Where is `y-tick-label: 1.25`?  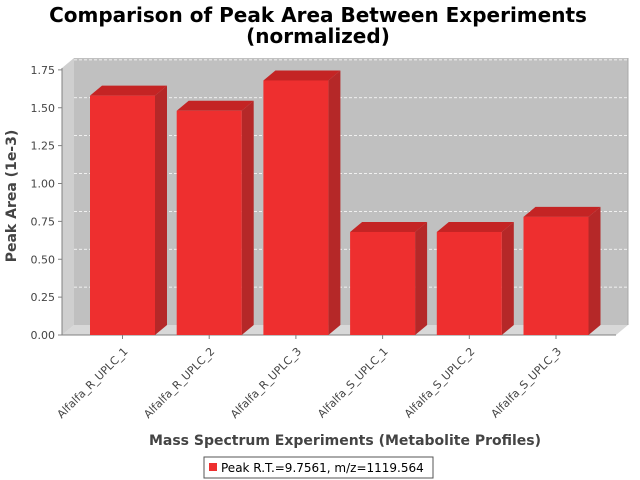 y-tick-label: 1.25 is located at coordinates (43, 146).